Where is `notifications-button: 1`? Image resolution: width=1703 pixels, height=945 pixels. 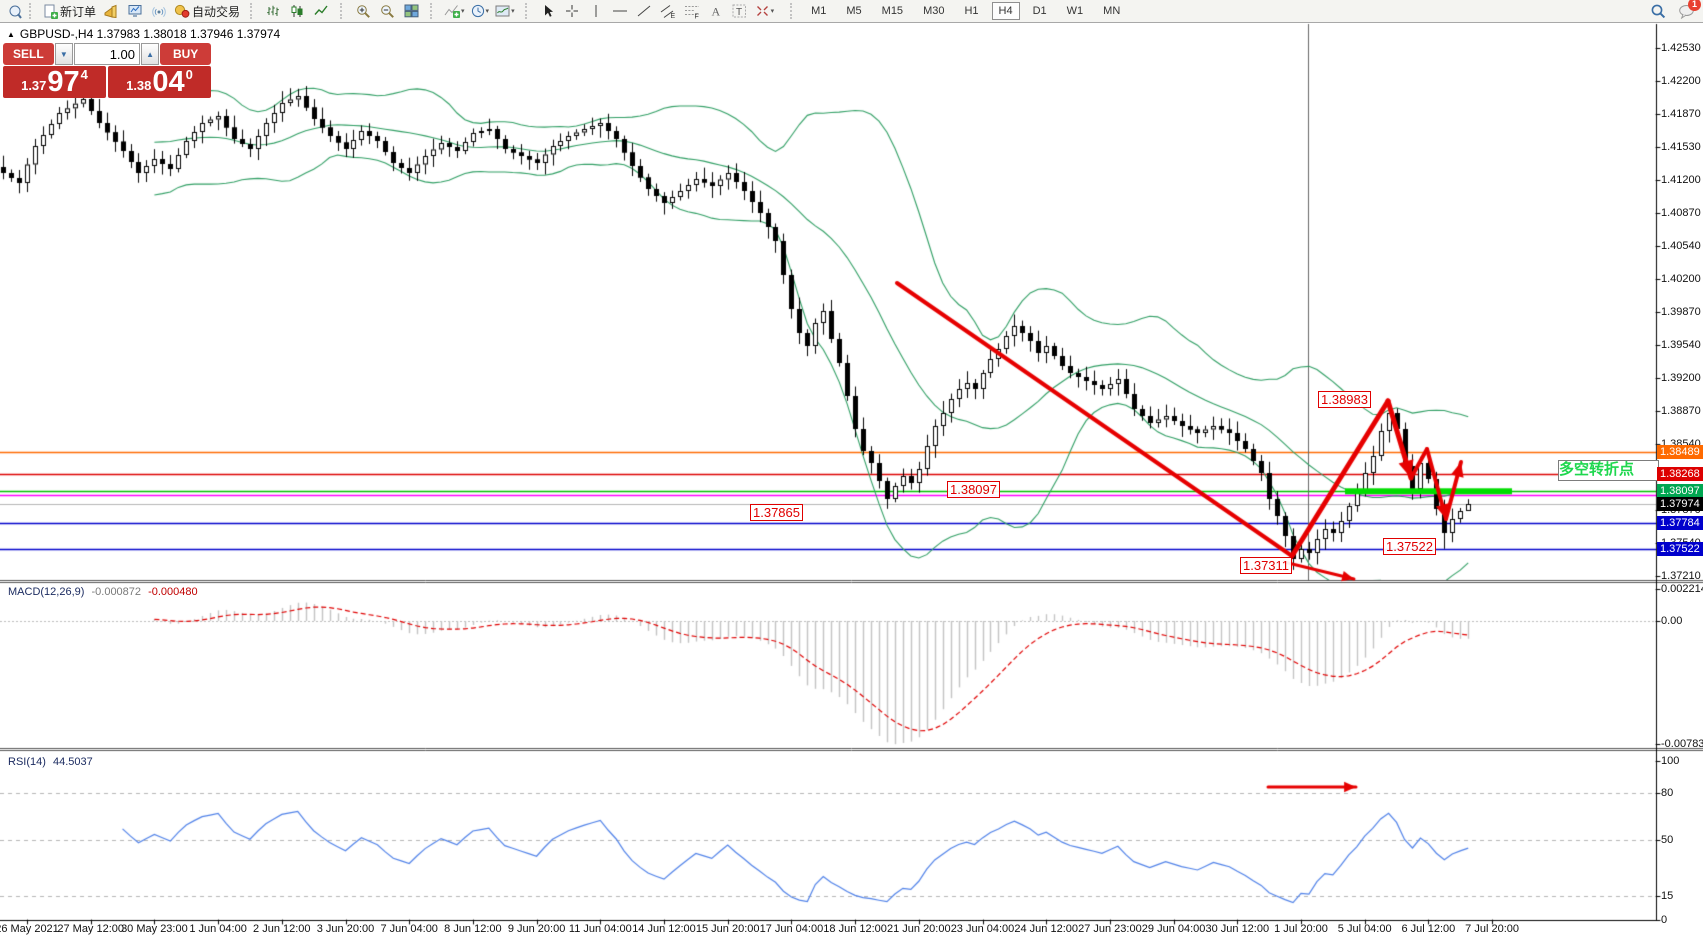
notifications-button: 1 is located at coordinates (1689, 10).